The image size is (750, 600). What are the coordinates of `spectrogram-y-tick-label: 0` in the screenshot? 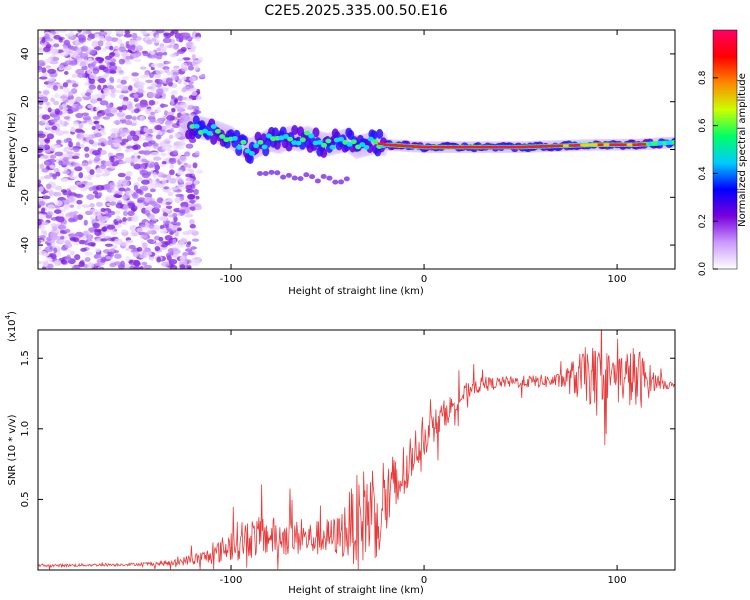 It's located at (25, 149).